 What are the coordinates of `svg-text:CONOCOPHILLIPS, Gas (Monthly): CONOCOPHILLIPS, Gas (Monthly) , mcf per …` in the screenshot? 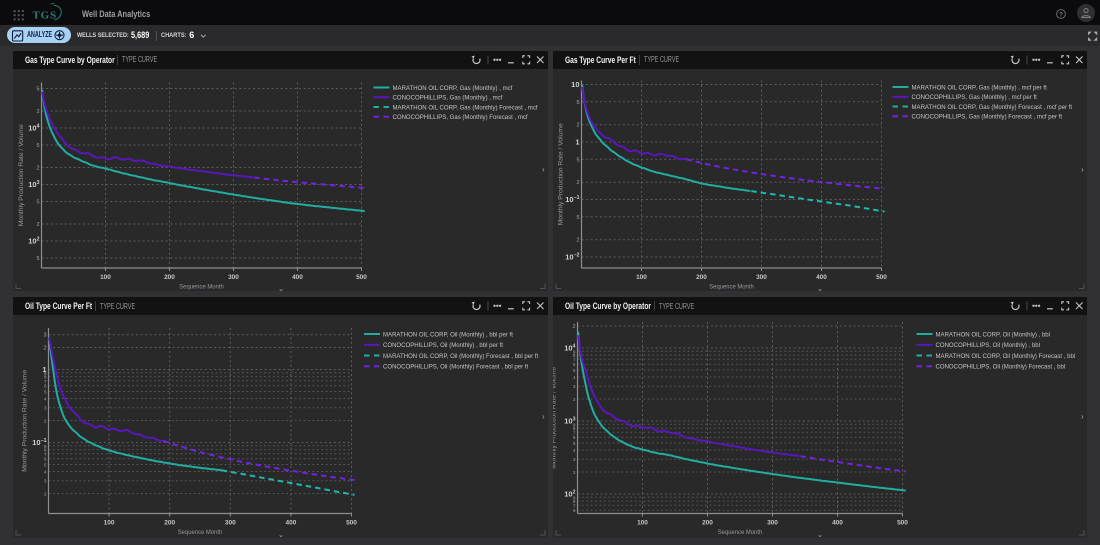 It's located at (975, 98).